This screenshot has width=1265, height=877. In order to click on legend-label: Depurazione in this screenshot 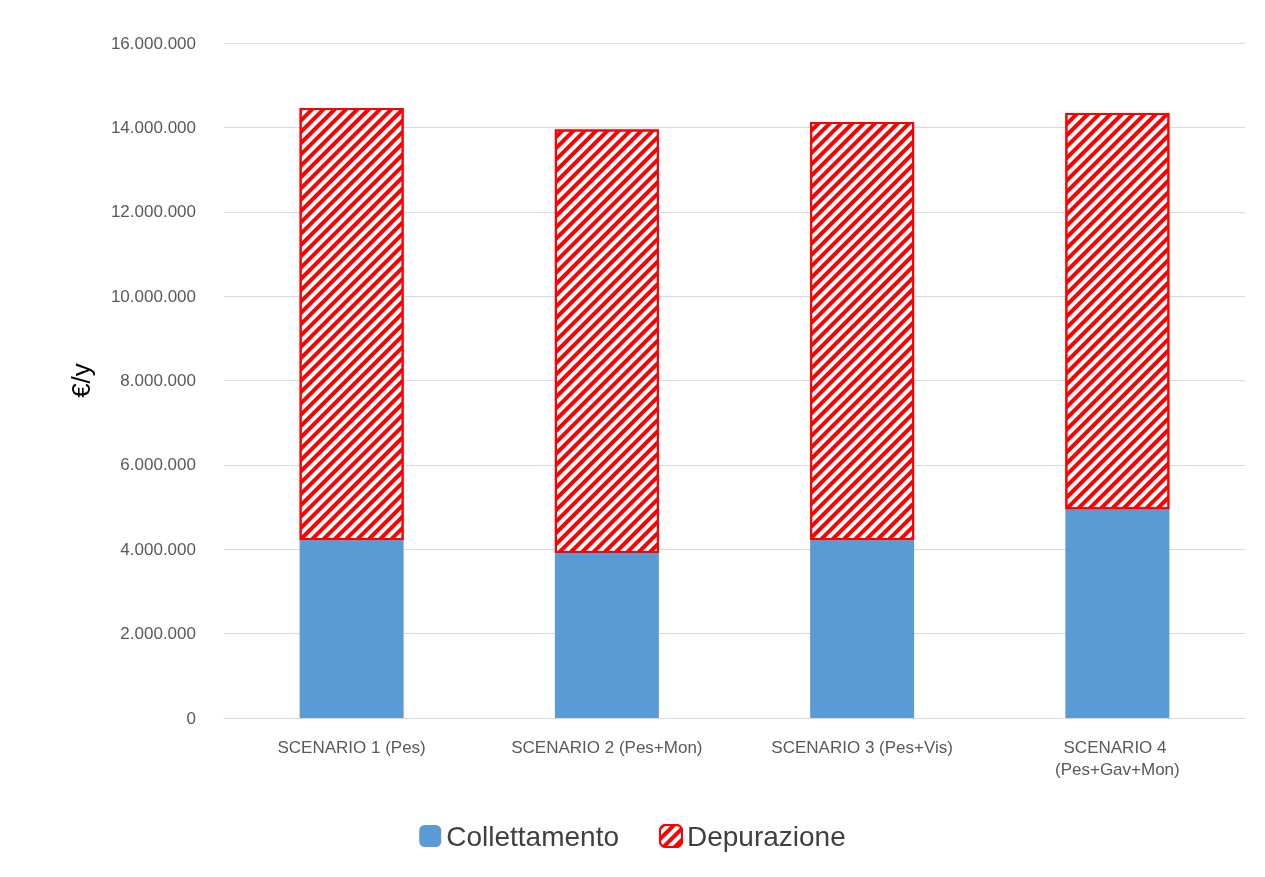, I will do `click(766, 836)`.